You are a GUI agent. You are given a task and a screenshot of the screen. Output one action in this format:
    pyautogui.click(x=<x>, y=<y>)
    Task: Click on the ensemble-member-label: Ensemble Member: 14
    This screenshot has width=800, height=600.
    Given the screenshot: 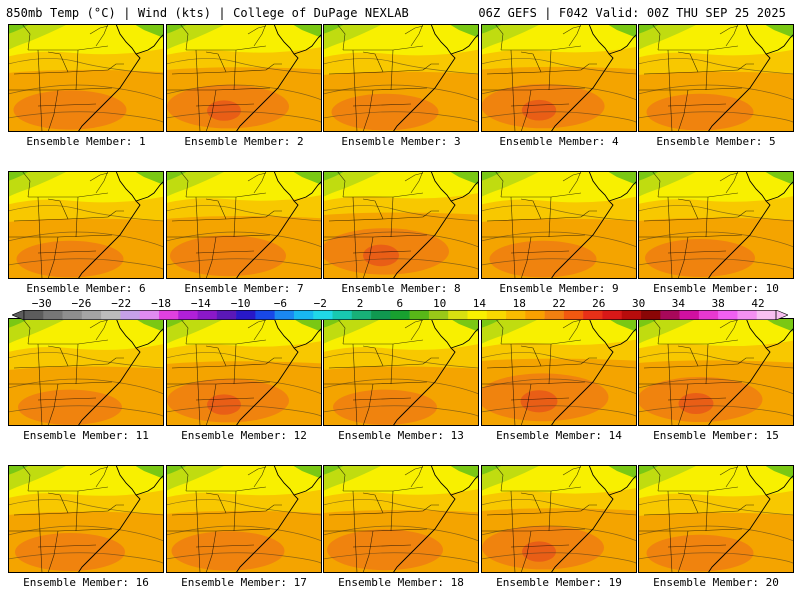 What is the action you would take?
    pyautogui.click(x=559, y=435)
    